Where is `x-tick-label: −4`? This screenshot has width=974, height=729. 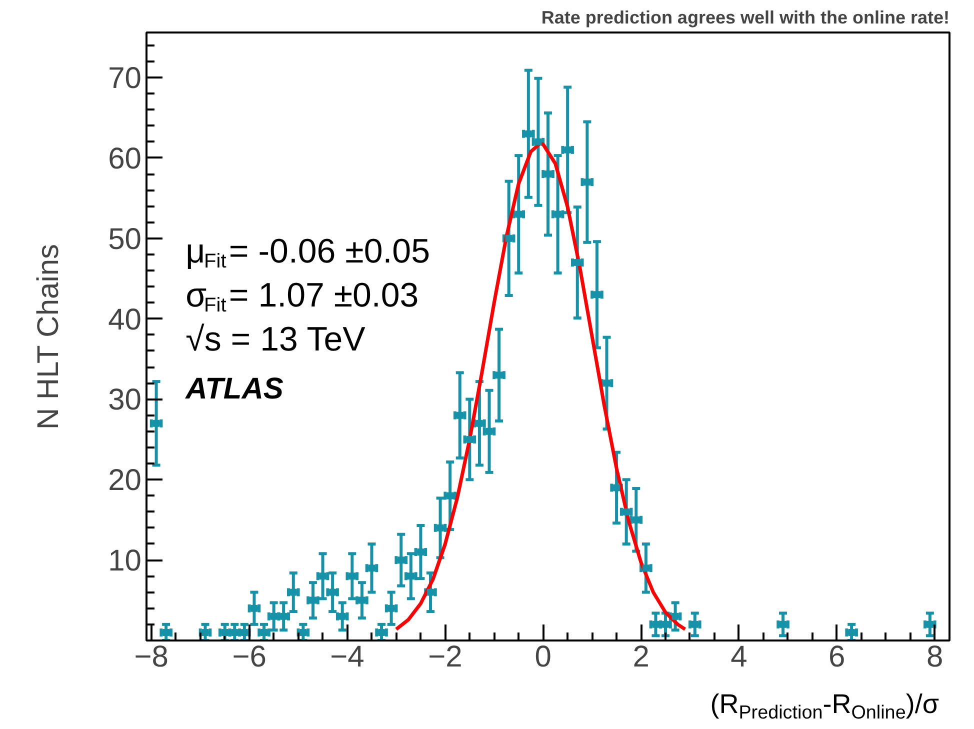
x-tick-label: −4 is located at coordinates (347, 657).